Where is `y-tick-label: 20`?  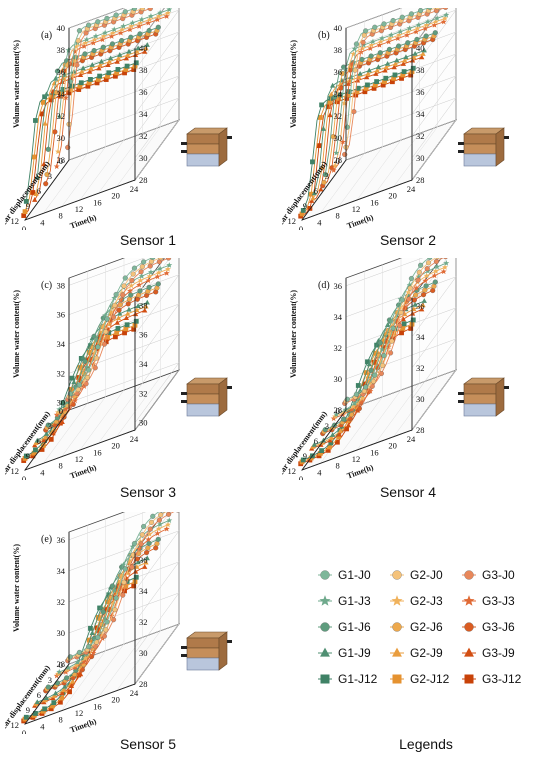 y-tick-label: 20 is located at coordinates (115, 446).